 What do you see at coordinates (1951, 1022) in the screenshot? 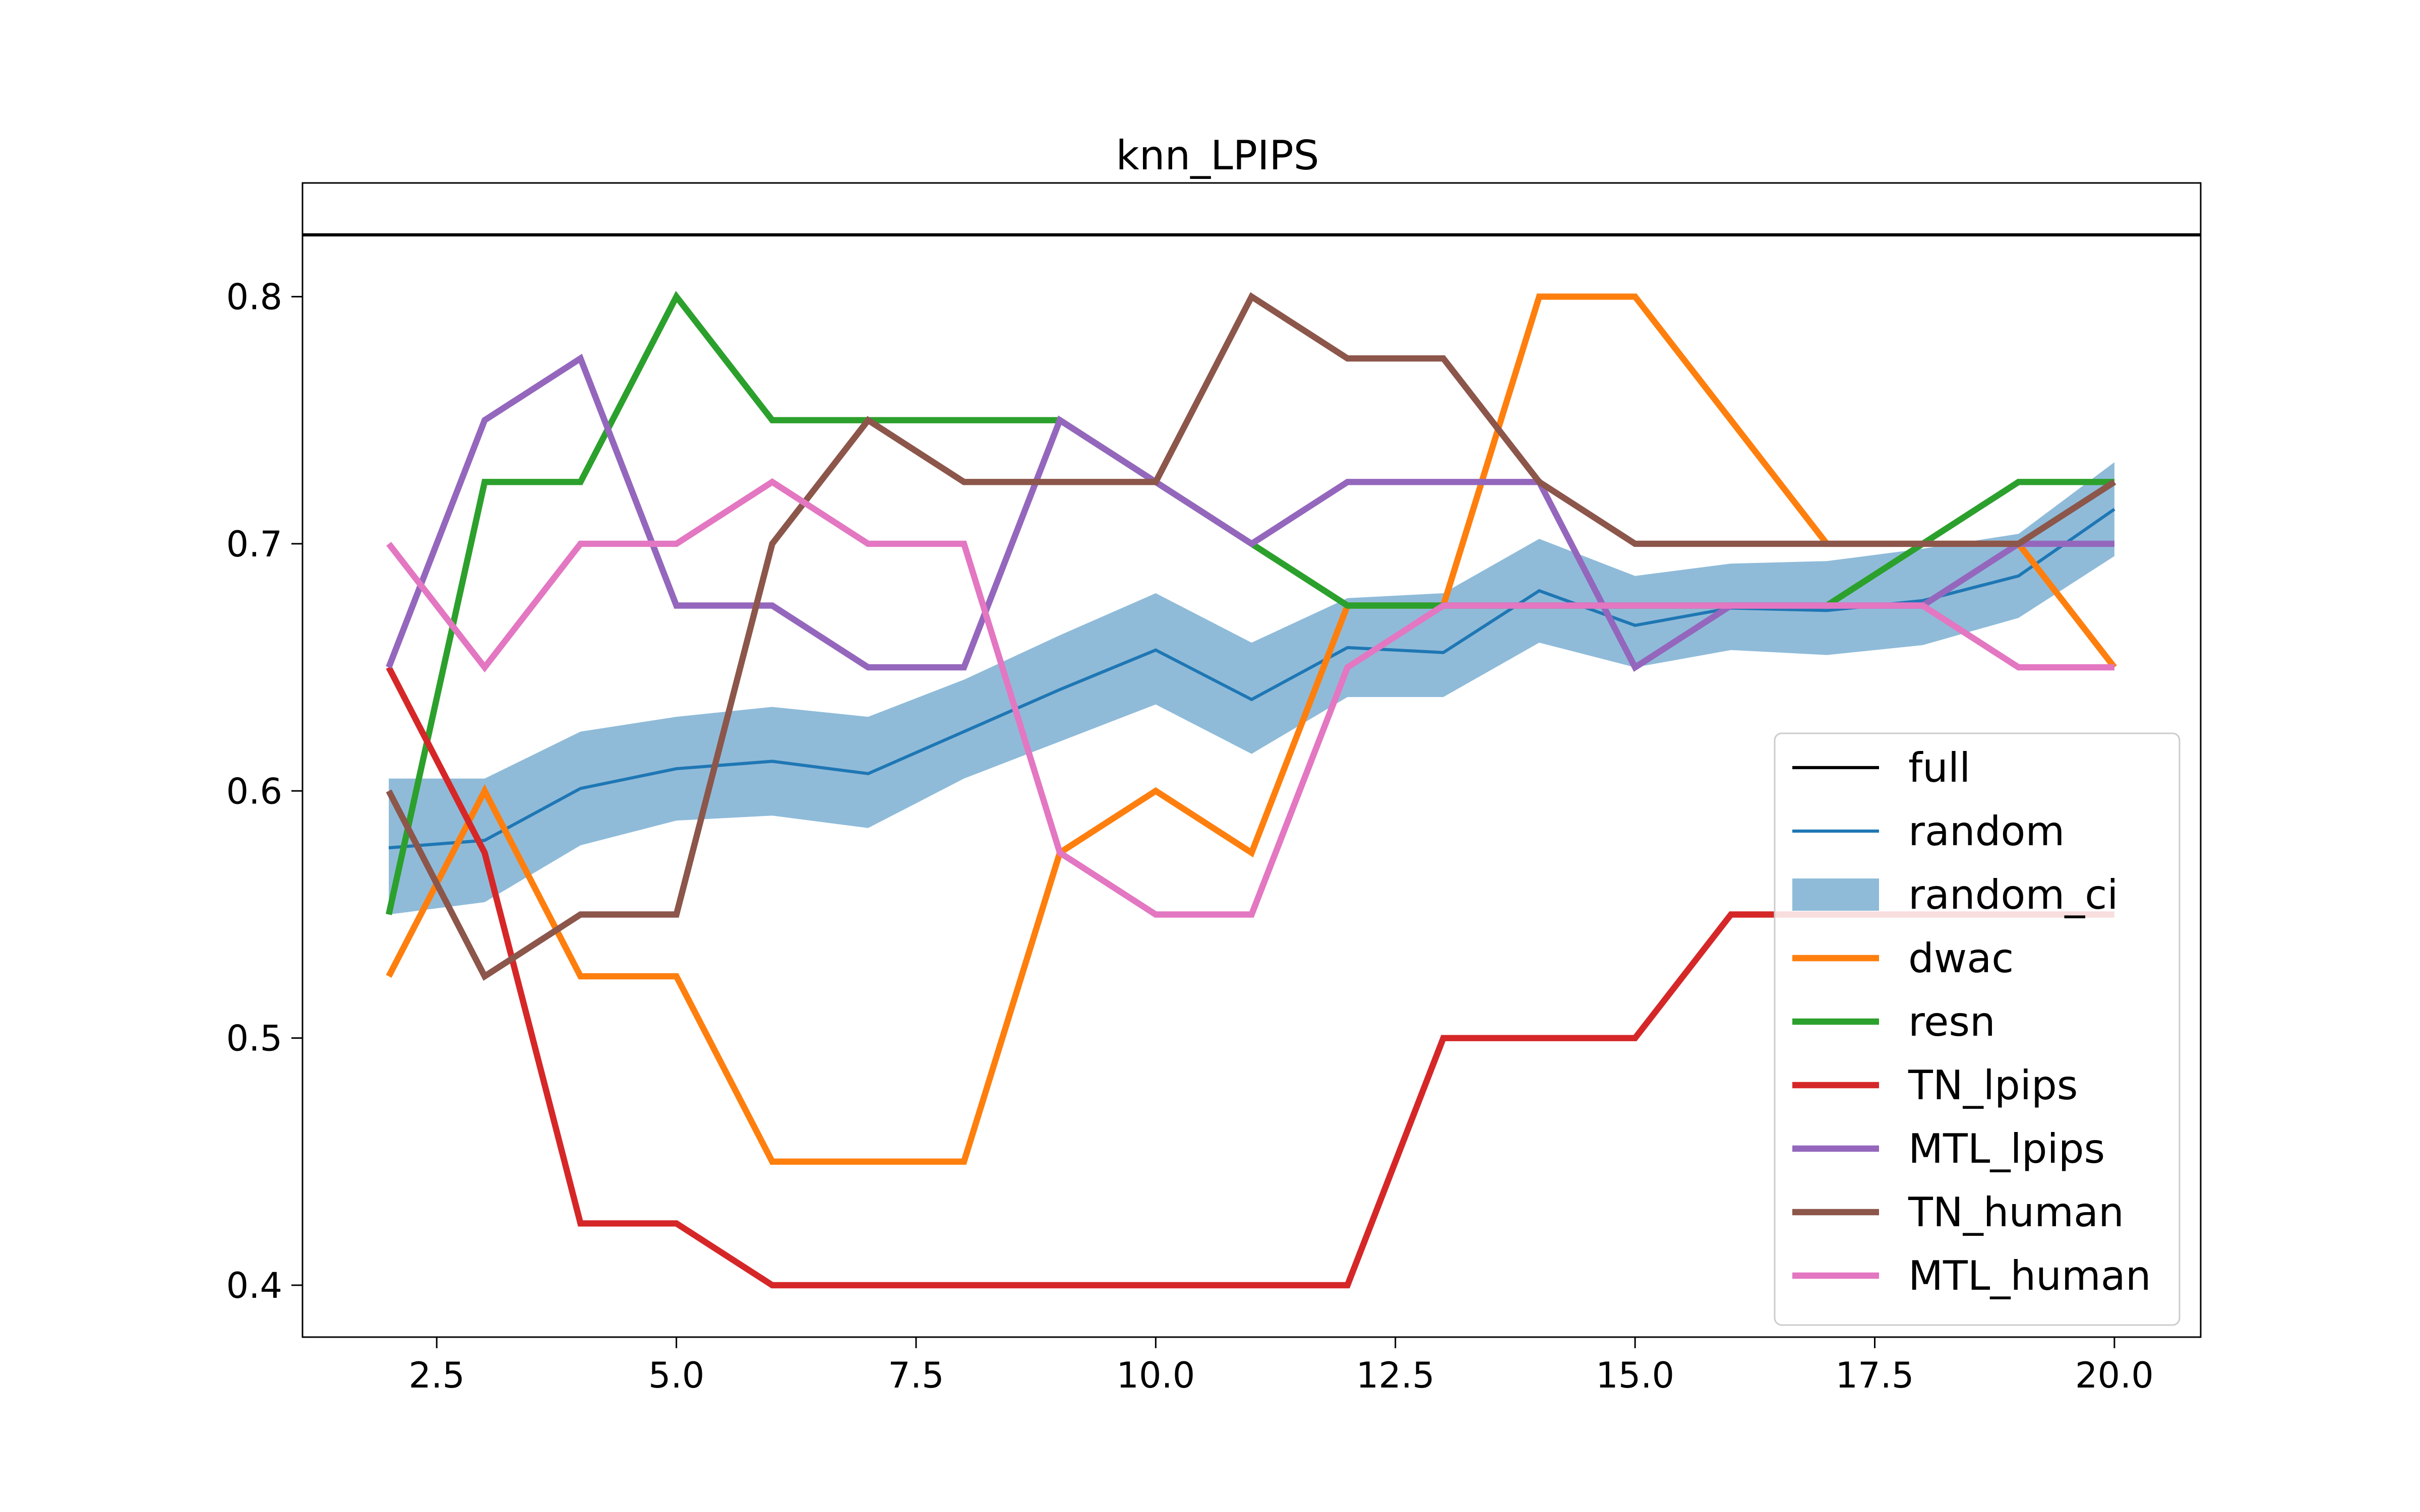
I see `legend-label-resn: resn` at bounding box center [1951, 1022].